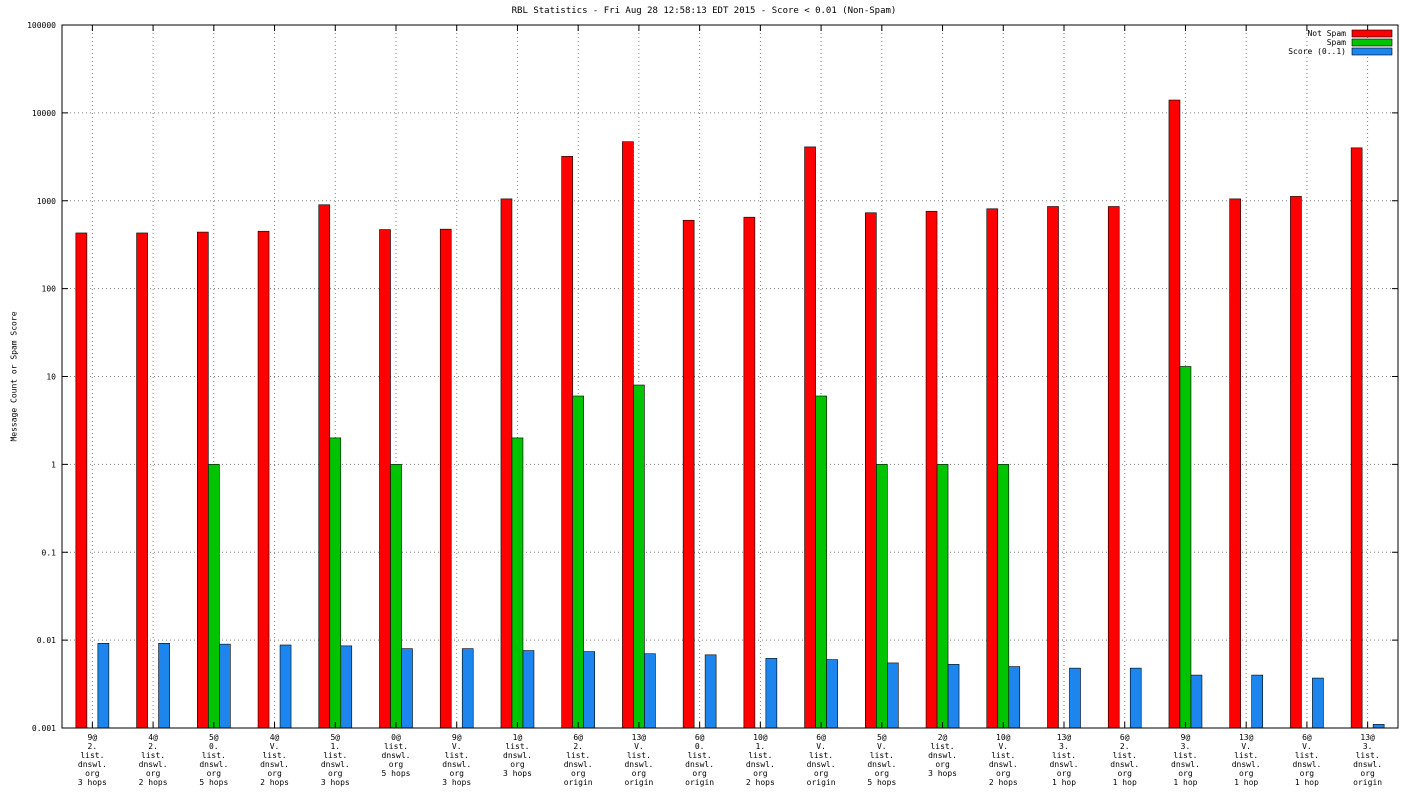  What do you see at coordinates (213, 782) in the screenshot?
I see `x-axis-label: 5 hops` at bounding box center [213, 782].